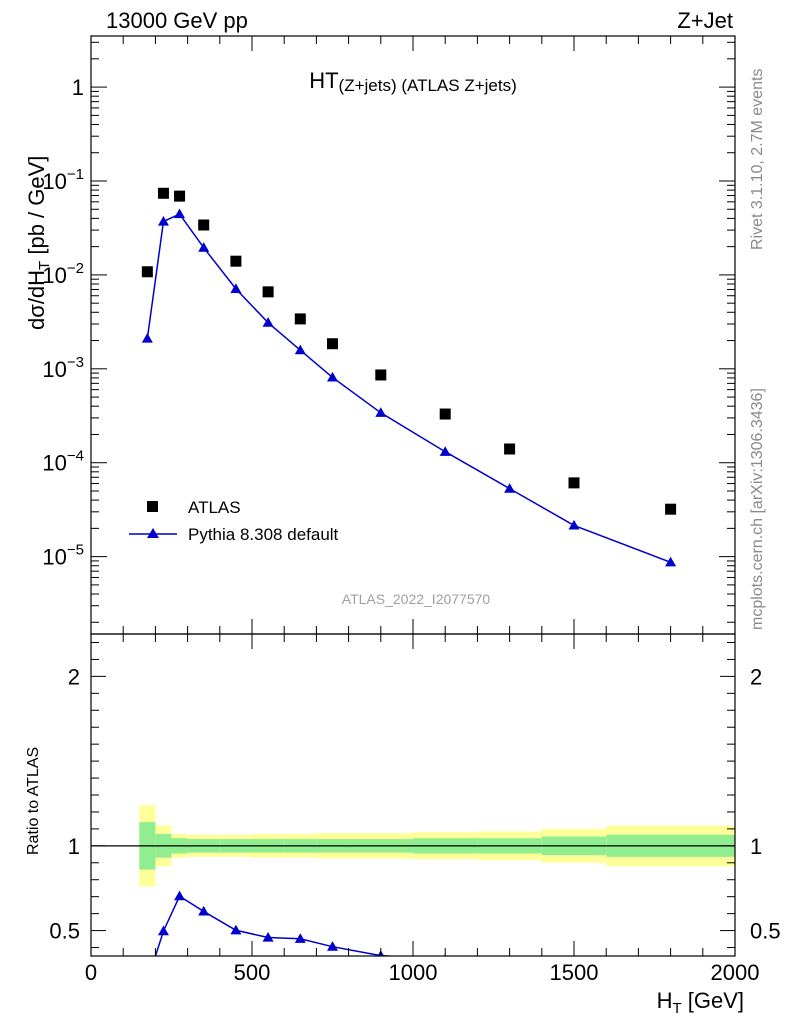 This screenshot has height=1024, width=786. Describe the element at coordinates (63, 368) in the screenshot. I see `y-tick-label: 10⁻³` at that location.